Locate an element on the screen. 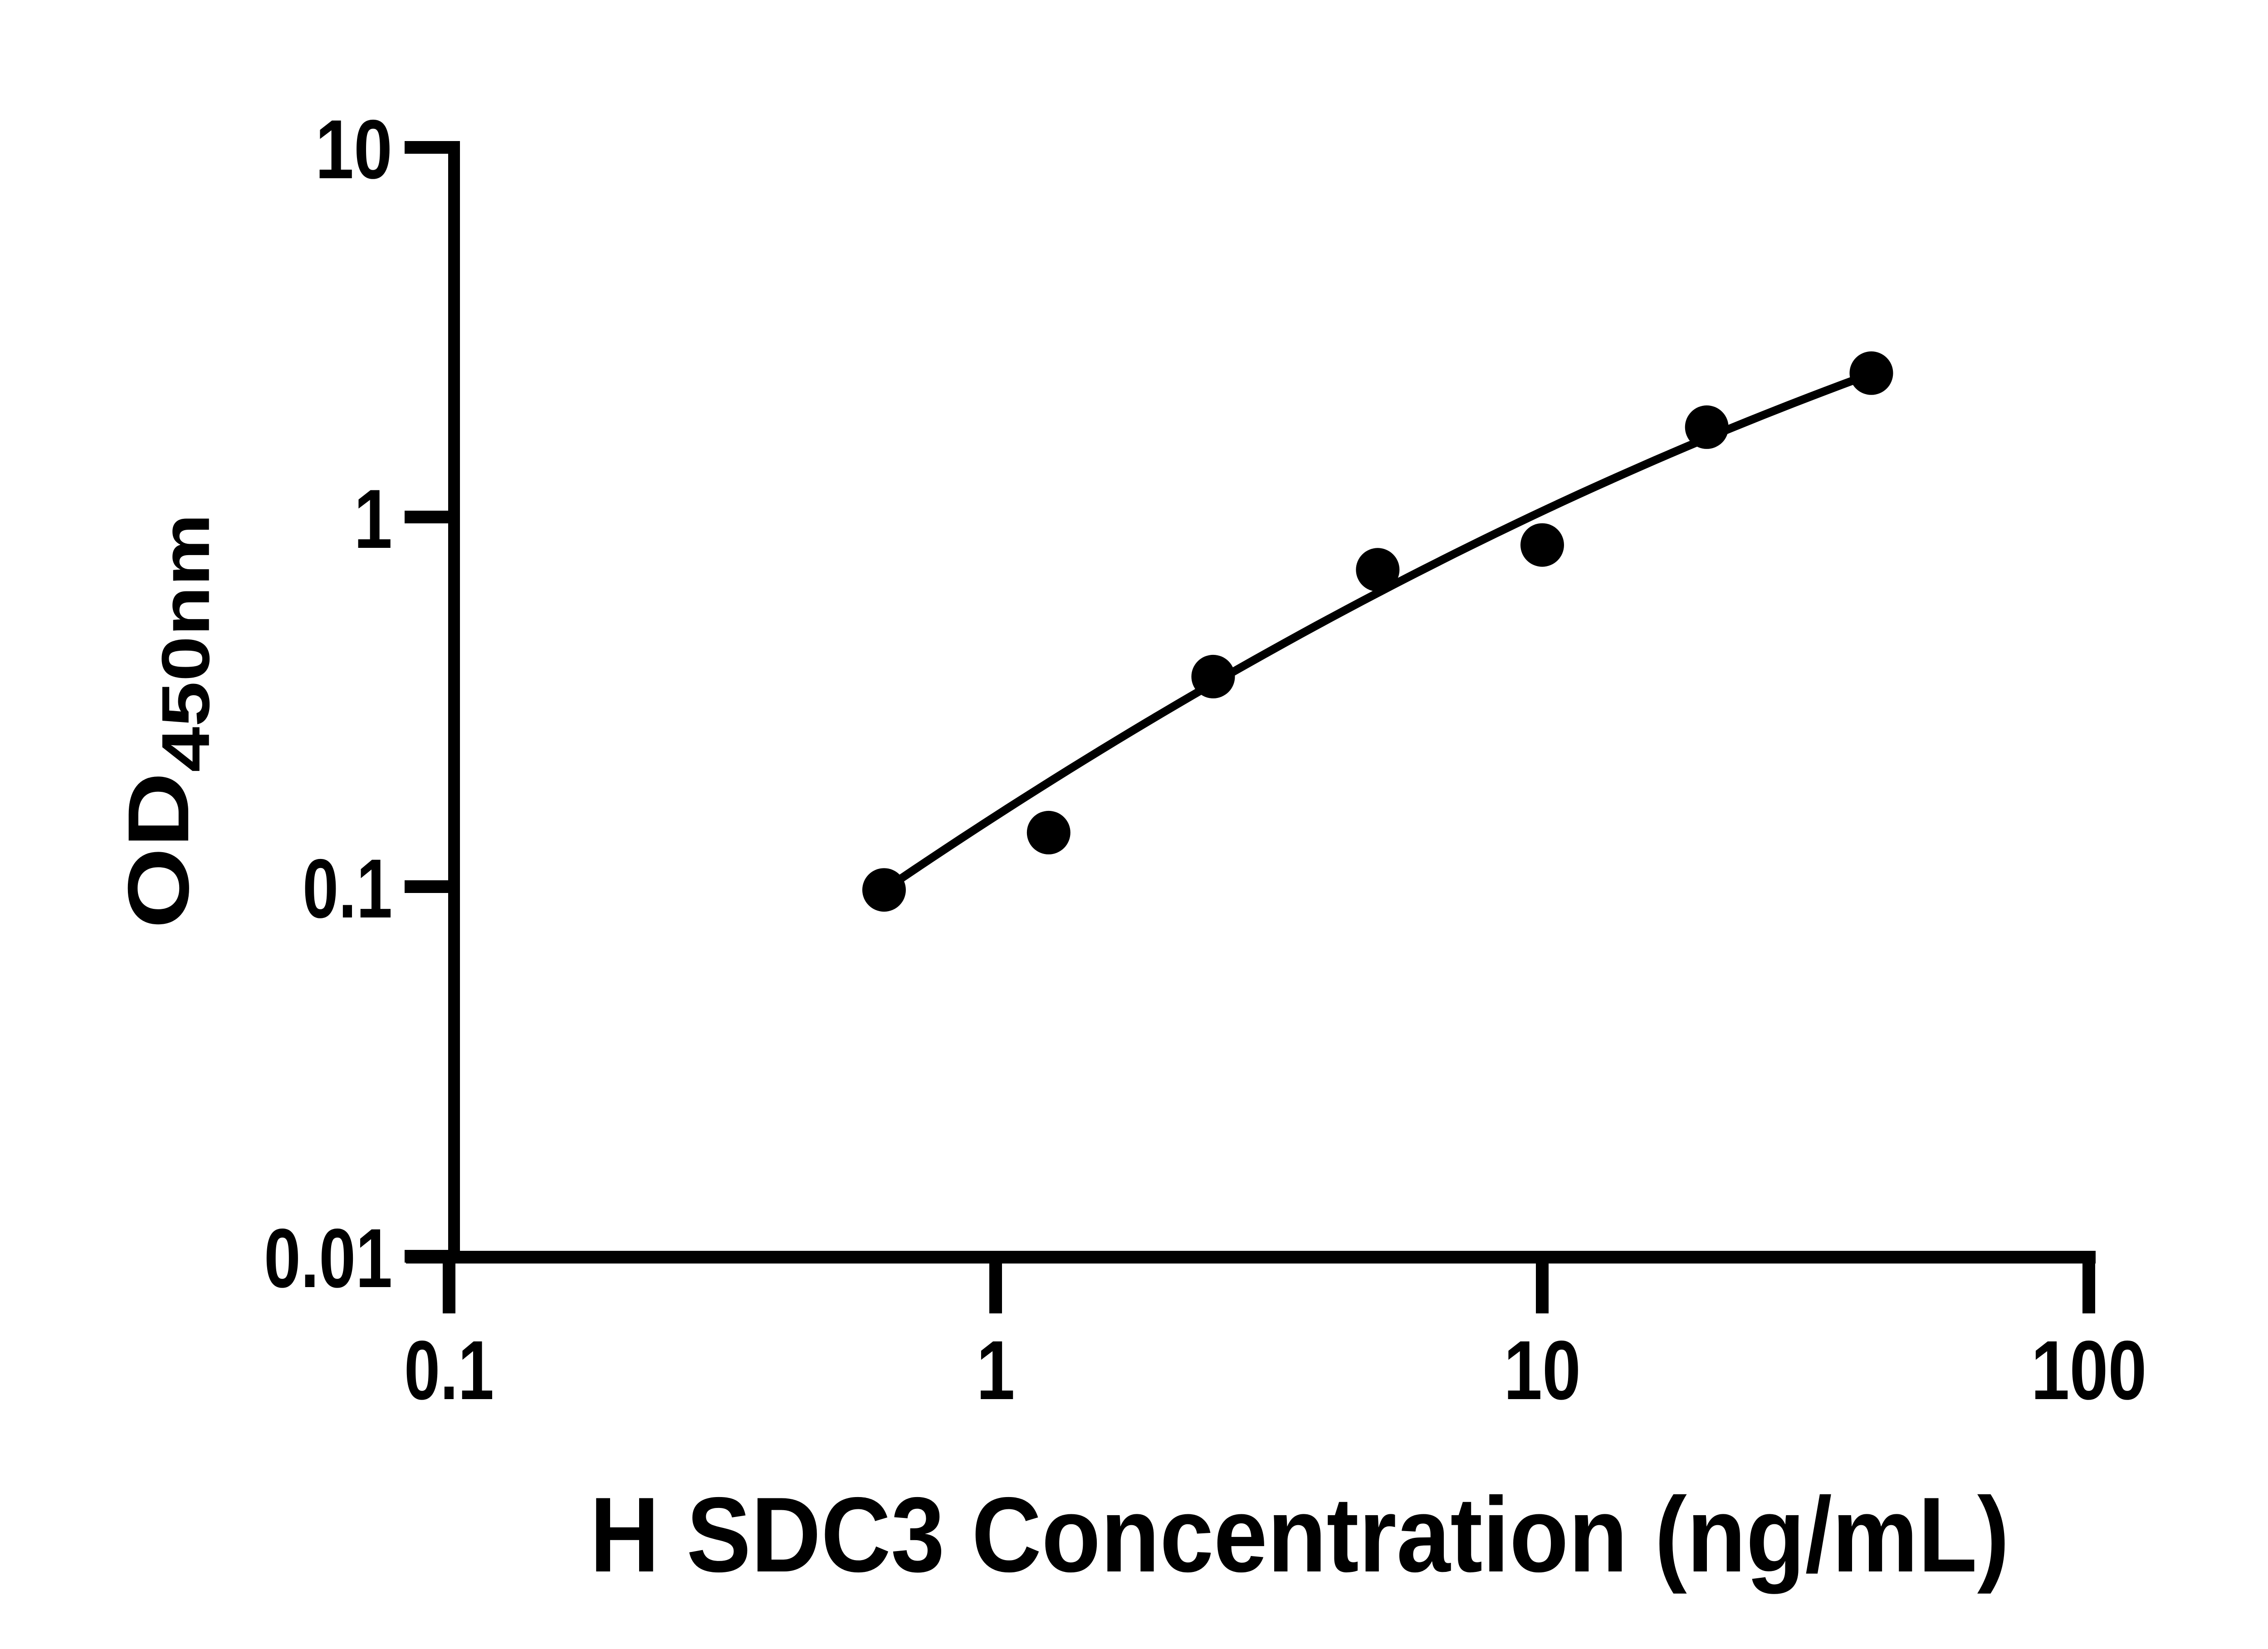  y-axis-spine is located at coordinates (454, 702).